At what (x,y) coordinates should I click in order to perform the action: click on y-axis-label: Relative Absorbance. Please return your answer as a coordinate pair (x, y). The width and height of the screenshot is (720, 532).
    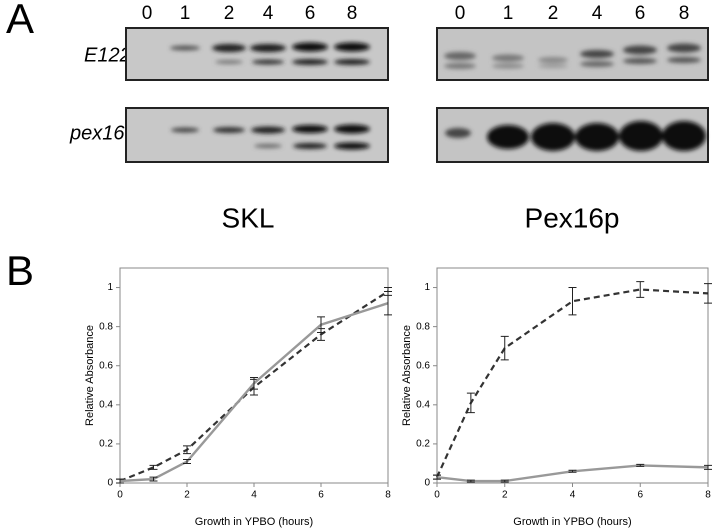
    Looking at the image, I should click on (407, 375).